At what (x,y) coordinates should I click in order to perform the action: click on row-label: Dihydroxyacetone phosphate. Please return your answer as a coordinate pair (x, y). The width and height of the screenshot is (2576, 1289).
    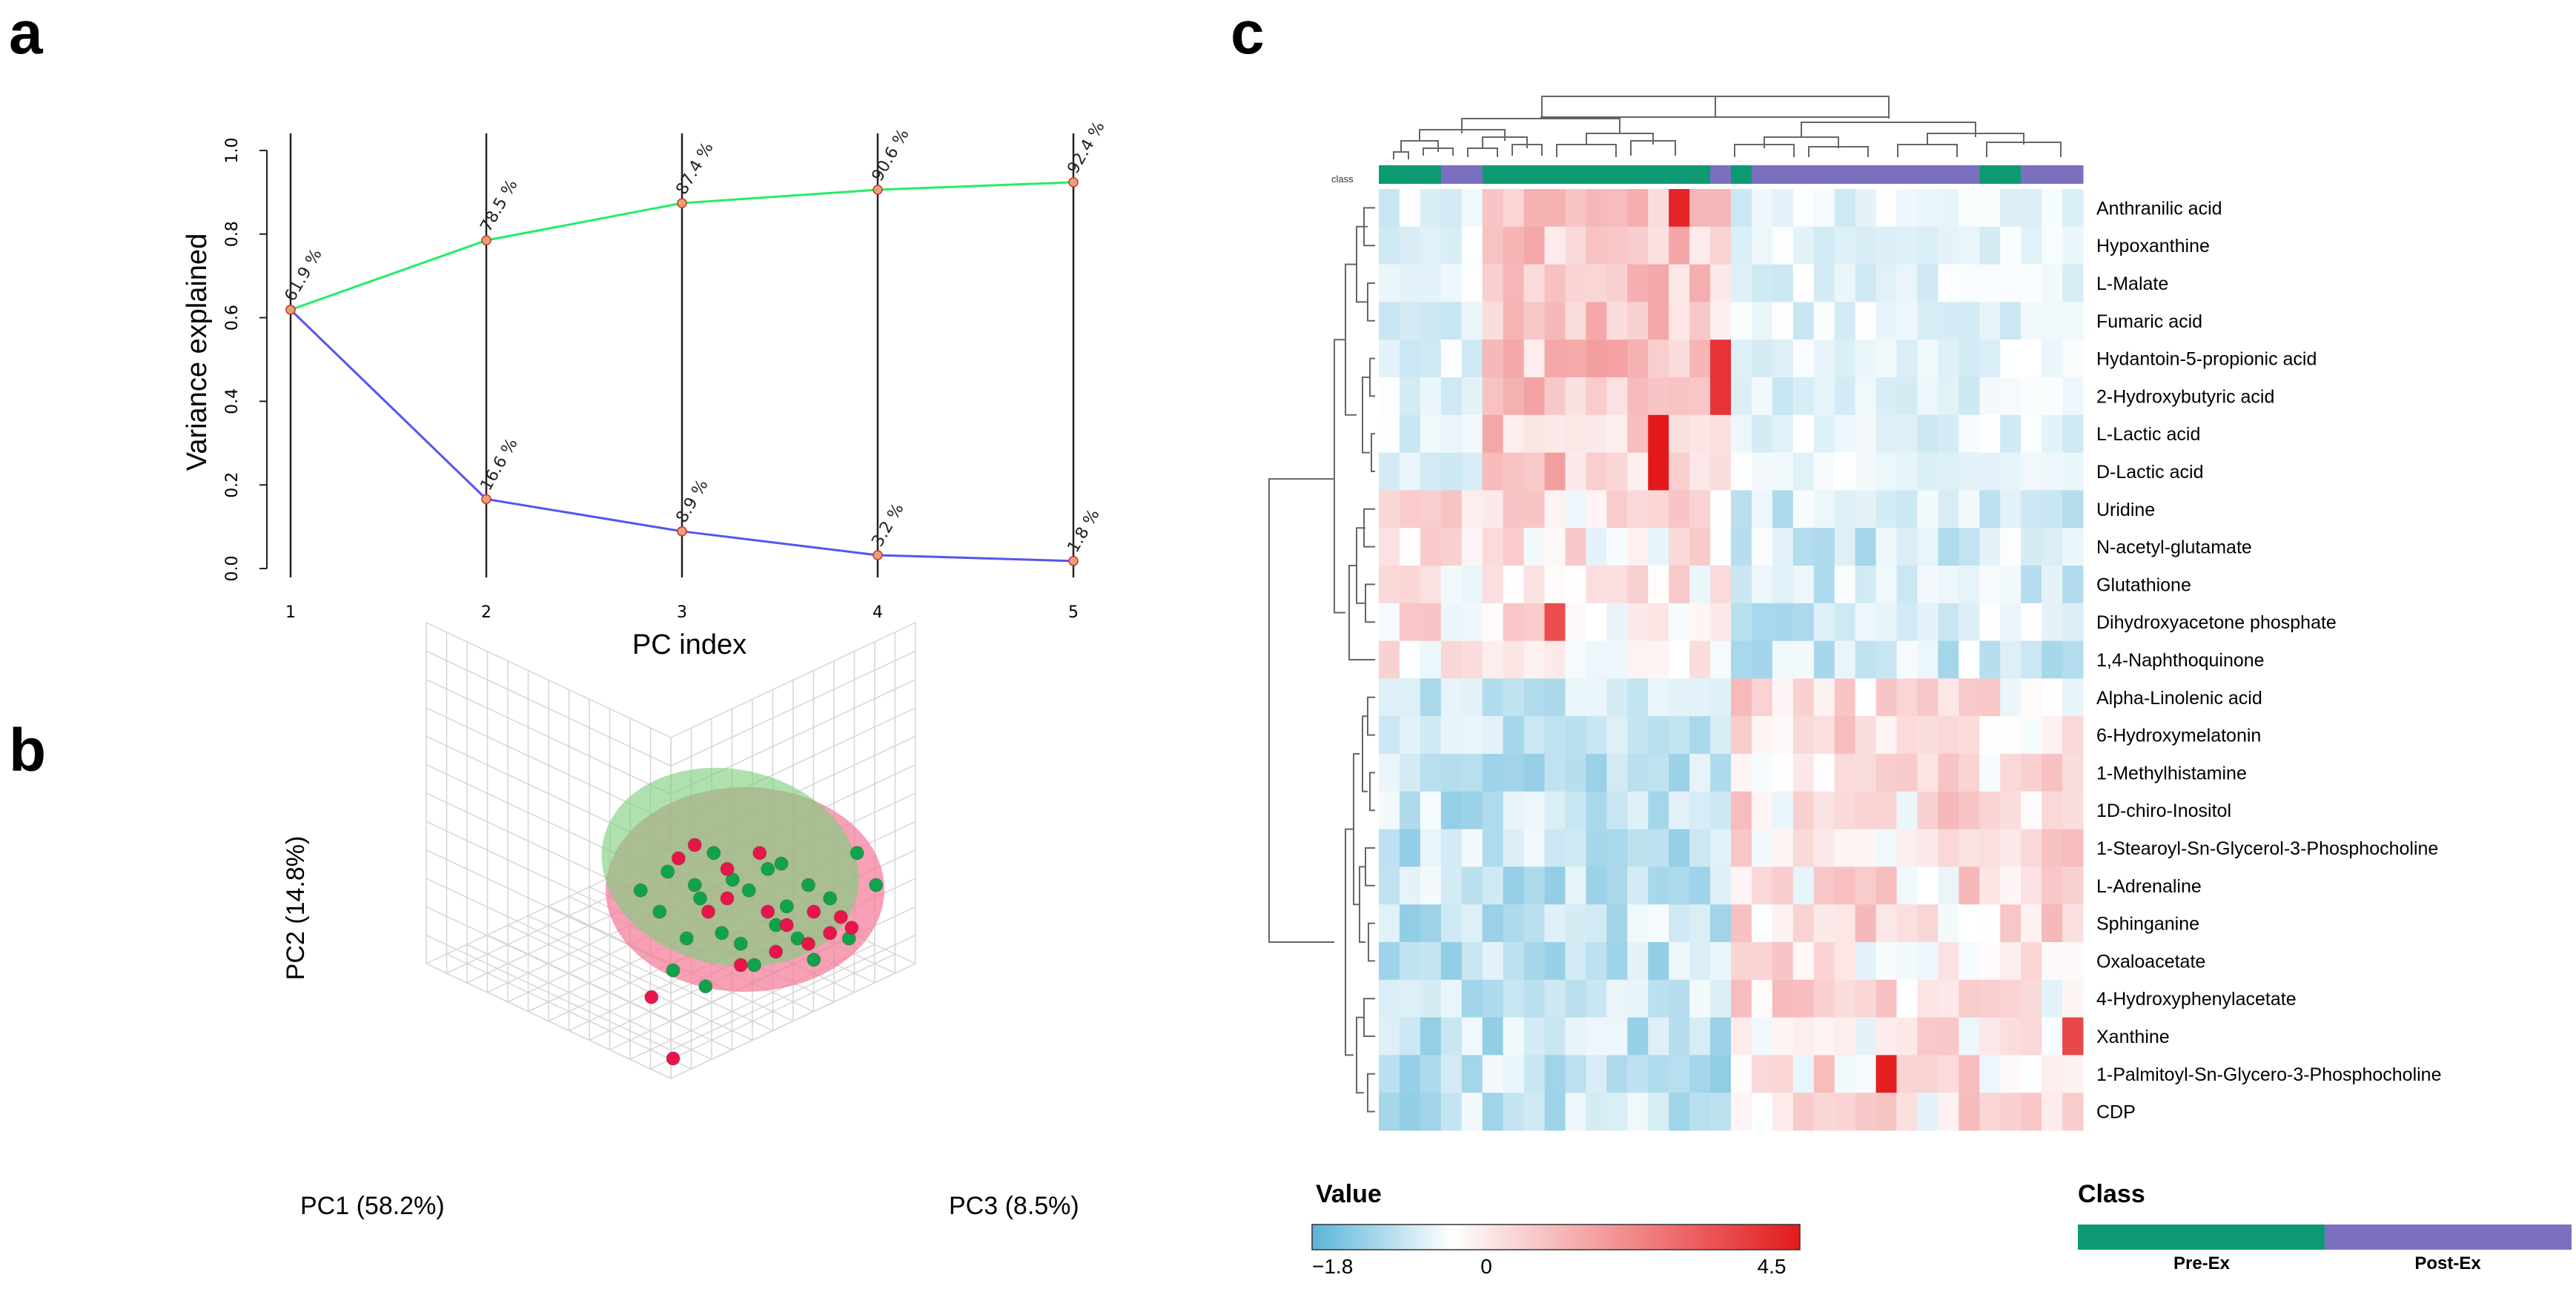
    Looking at the image, I should click on (2216, 622).